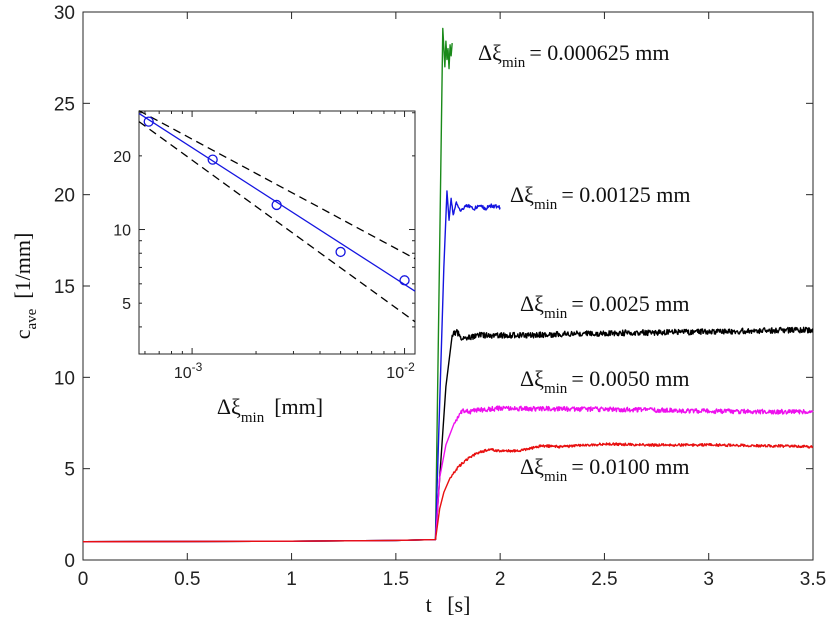 The height and width of the screenshot is (624, 830). Describe the element at coordinates (64, 196) in the screenshot. I see `y-tick-label: 20` at that location.